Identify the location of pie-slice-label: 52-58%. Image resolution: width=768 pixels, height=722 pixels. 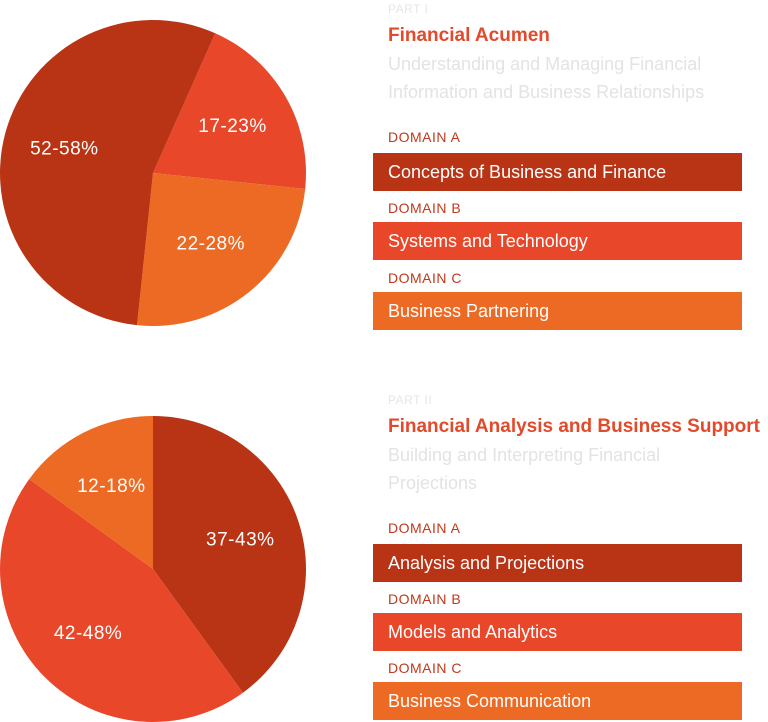
(64, 148).